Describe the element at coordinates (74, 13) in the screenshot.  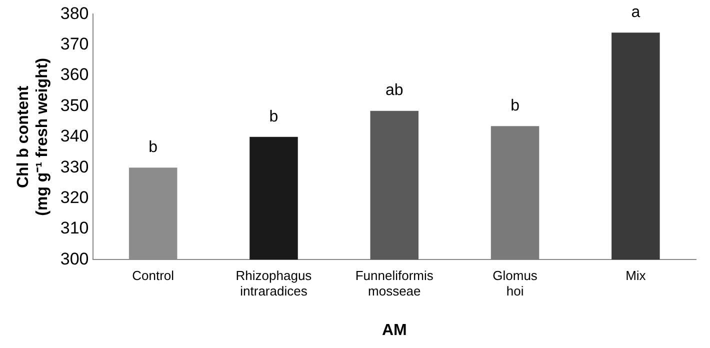
I see `y-tick-label: 380` at that location.